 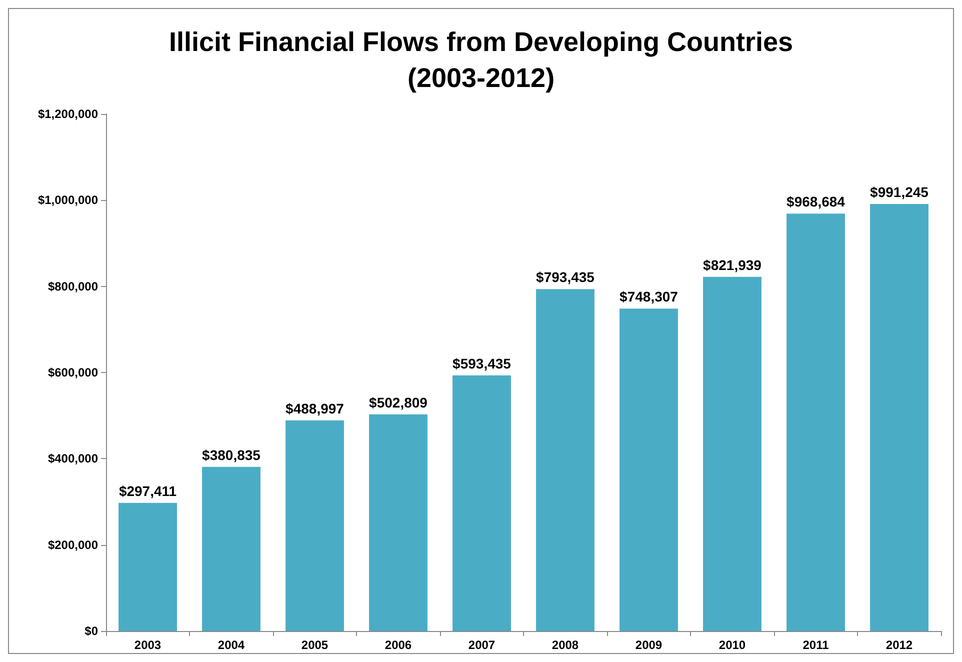 I want to click on data-label: $748,307, so click(x=649, y=296).